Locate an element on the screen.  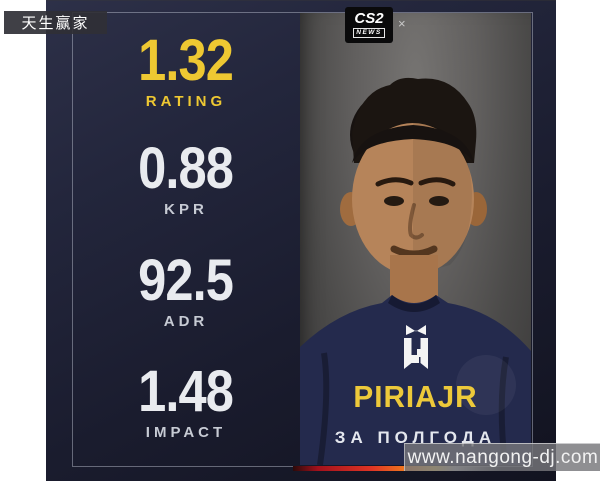
stat-adr: 92.5 ADR is located at coordinates (186, 288).